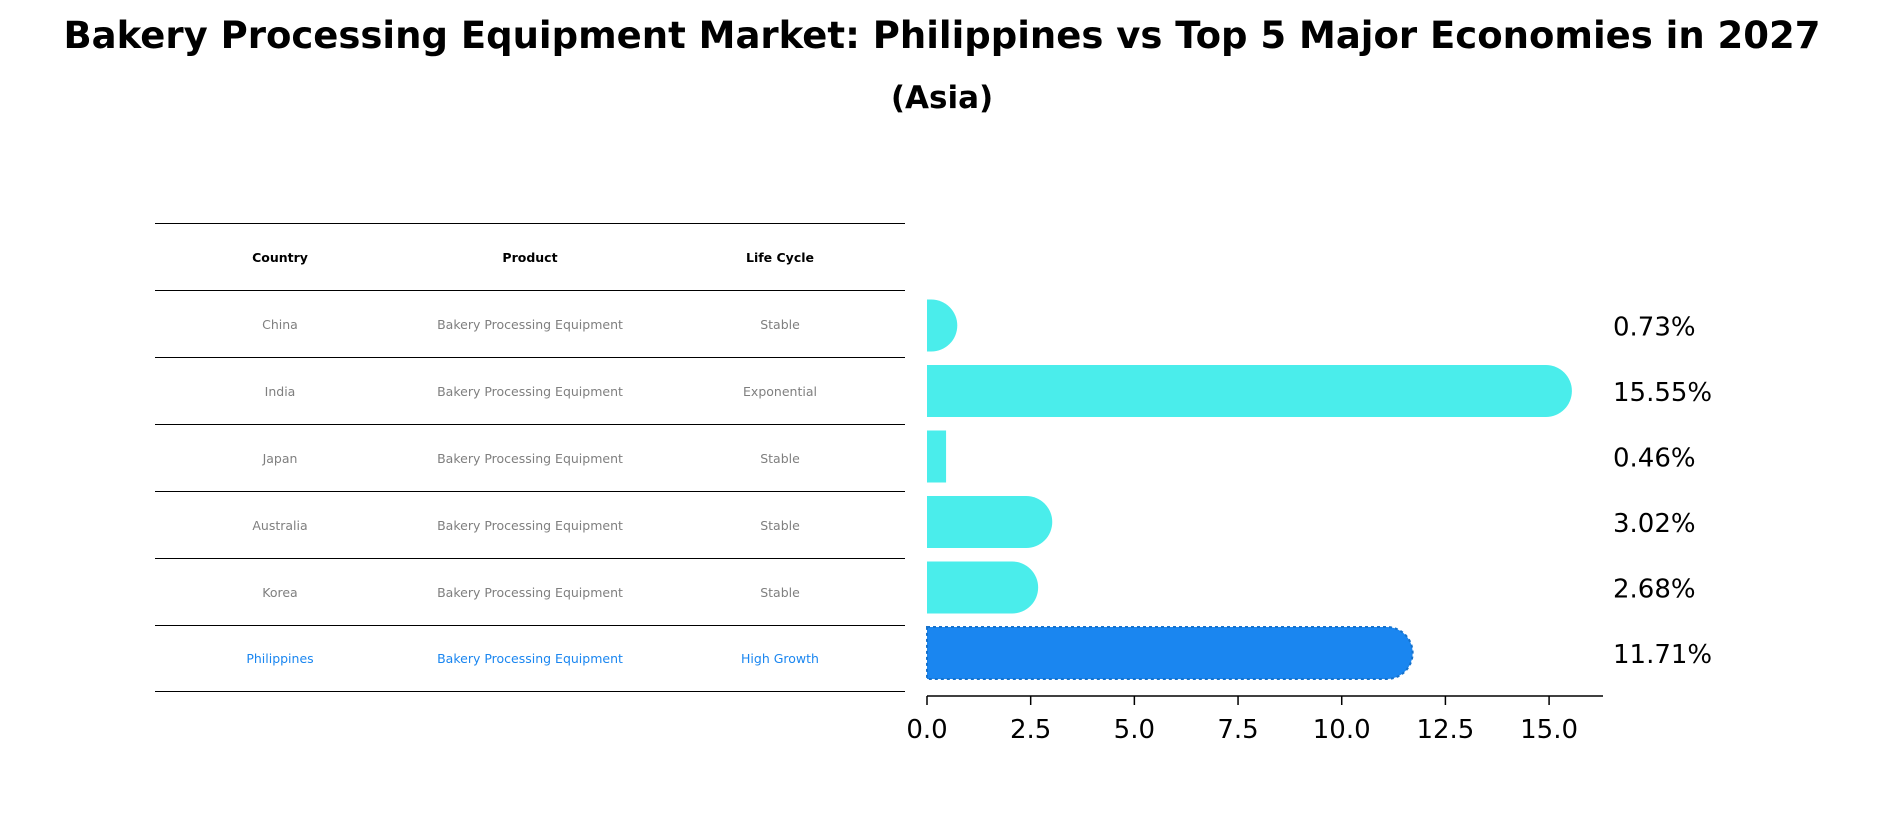 The image size is (1884, 823). I want to click on bar-value-label: 2.68%, so click(1654, 590).